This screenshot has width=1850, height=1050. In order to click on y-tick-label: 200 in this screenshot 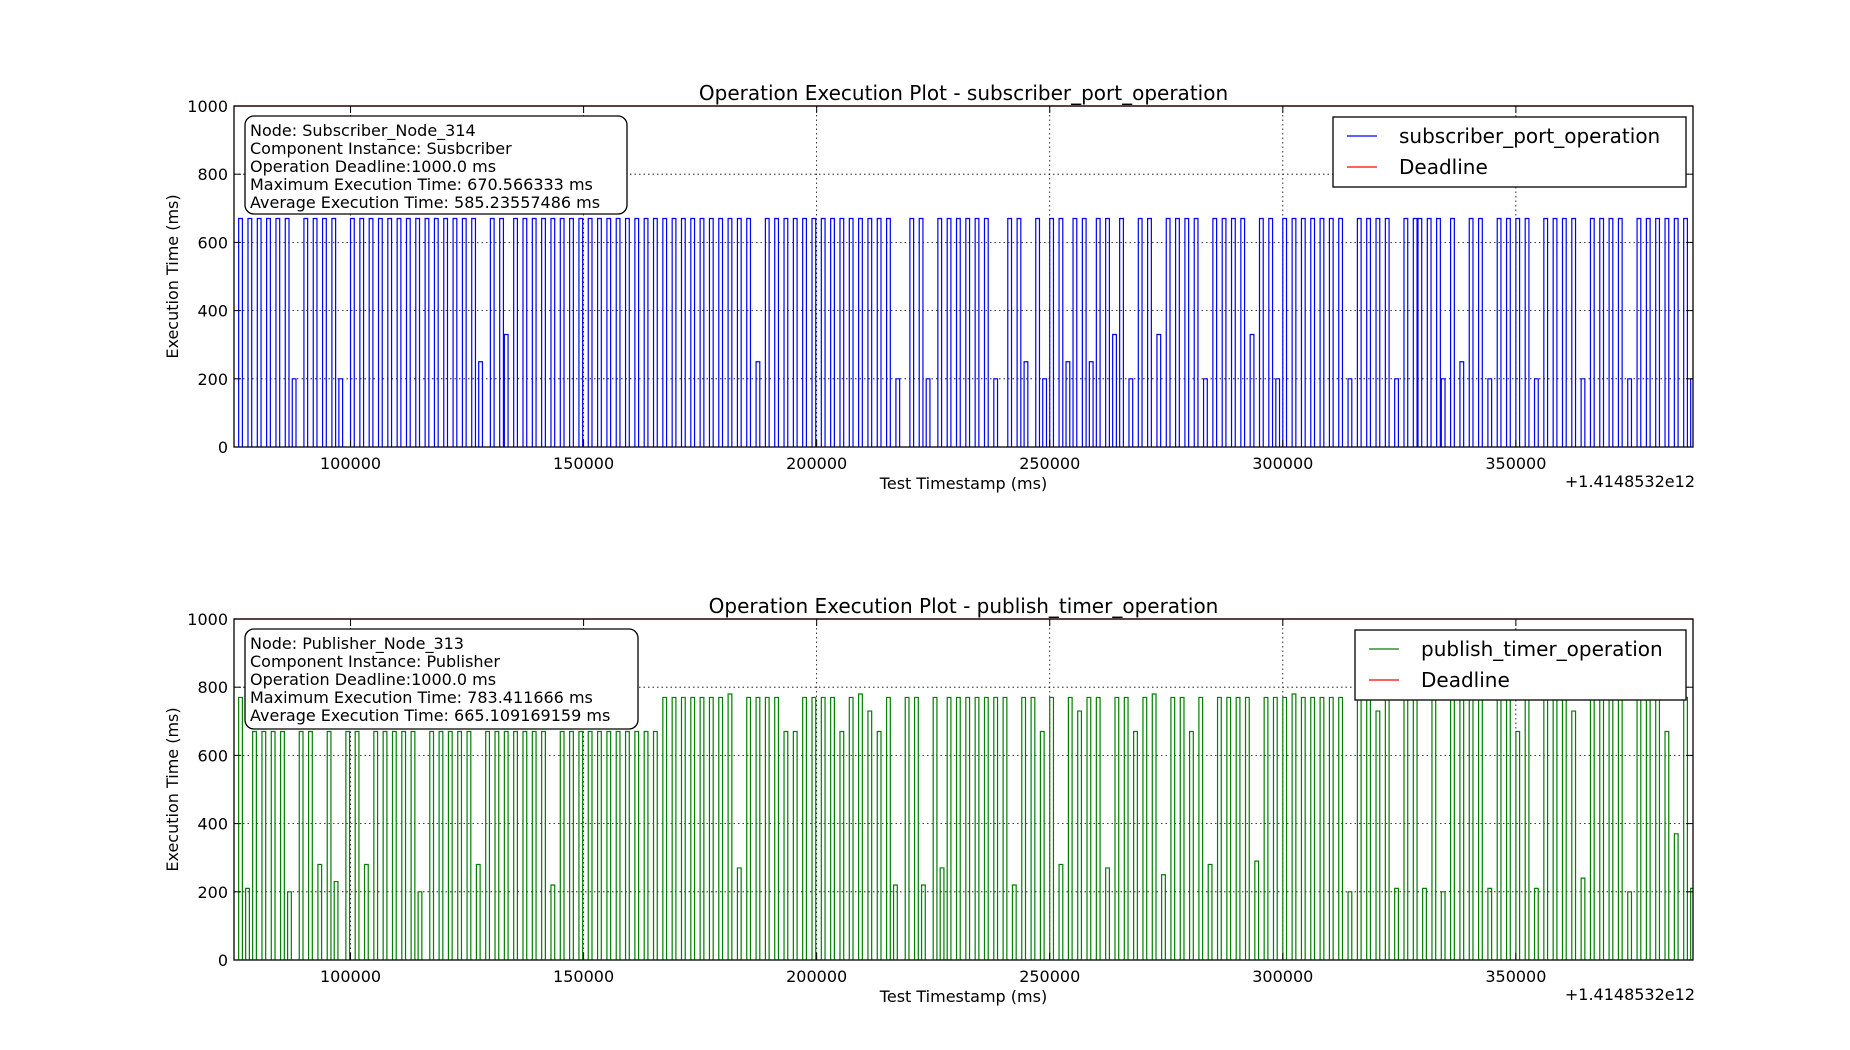, I will do `click(212, 379)`.